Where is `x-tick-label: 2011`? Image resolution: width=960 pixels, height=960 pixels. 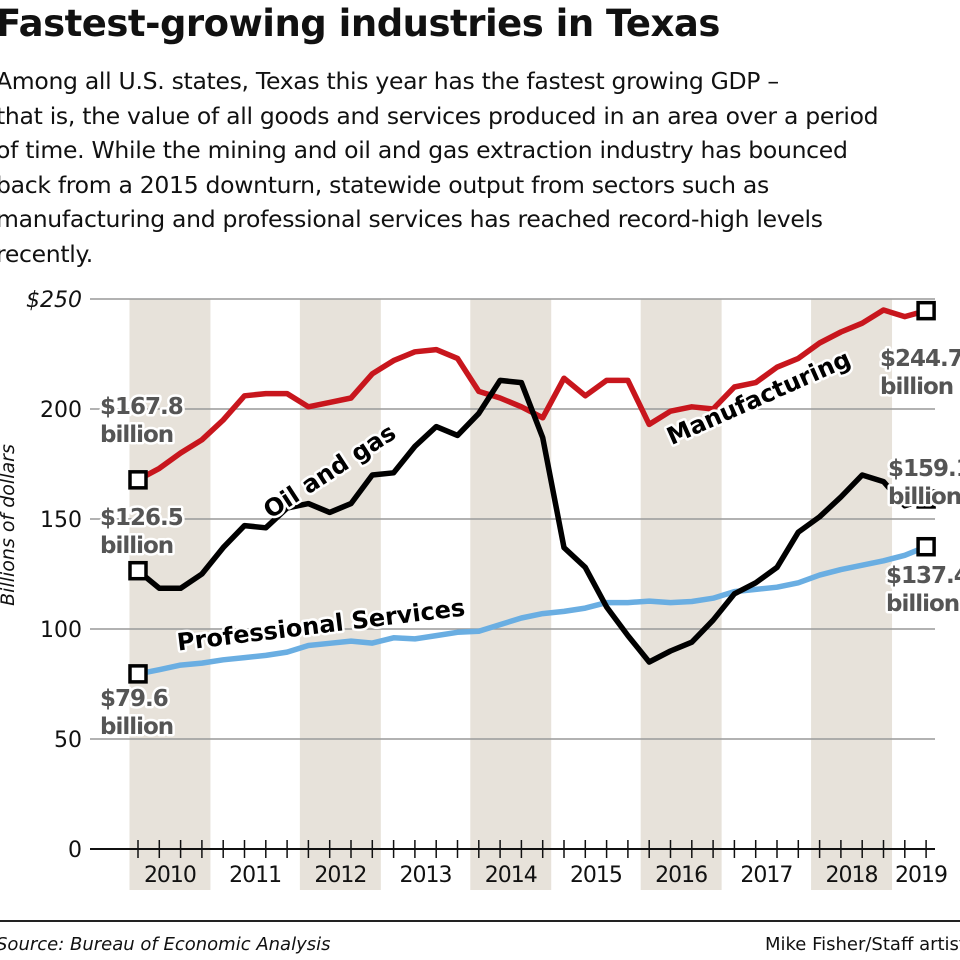 x-tick-label: 2011 is located at coordinates (255, 875).